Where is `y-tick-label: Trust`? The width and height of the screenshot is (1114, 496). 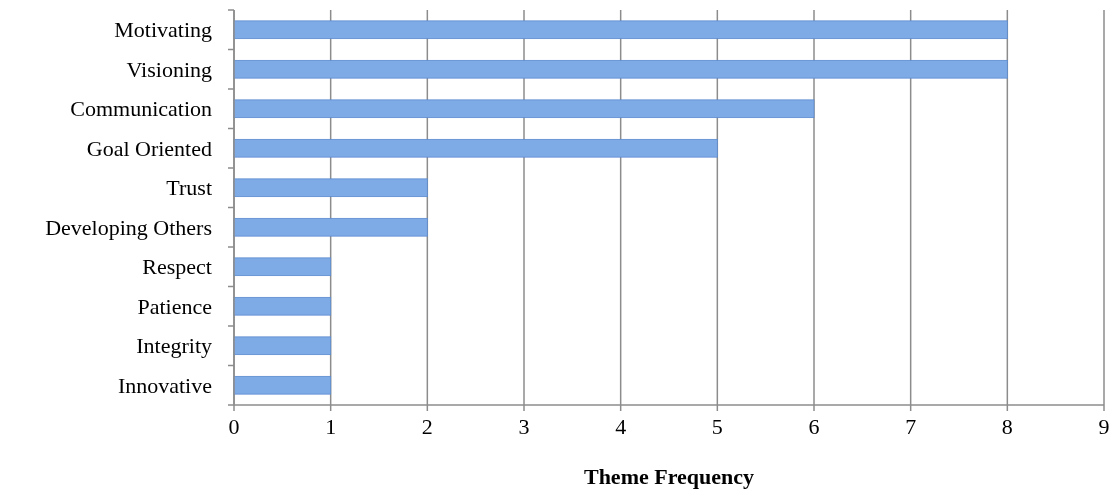 y-tick-label: Trust is located at coordinates (189, 188).